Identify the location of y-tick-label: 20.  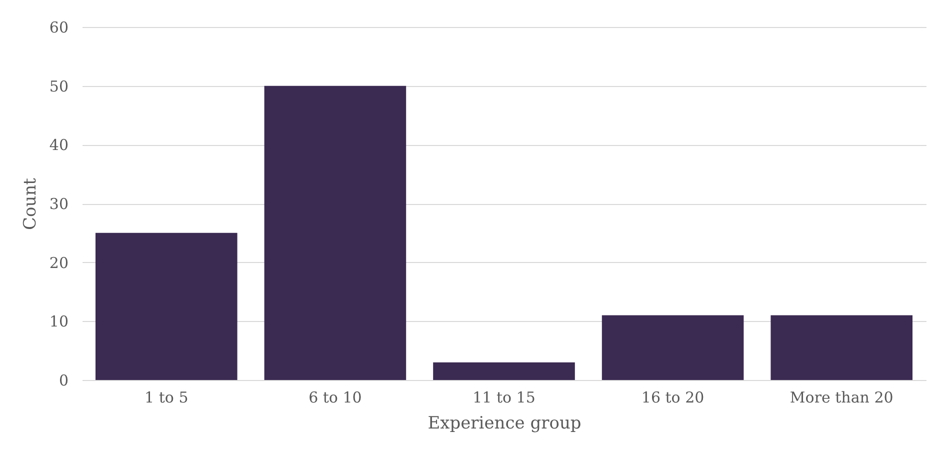
(58, 263).